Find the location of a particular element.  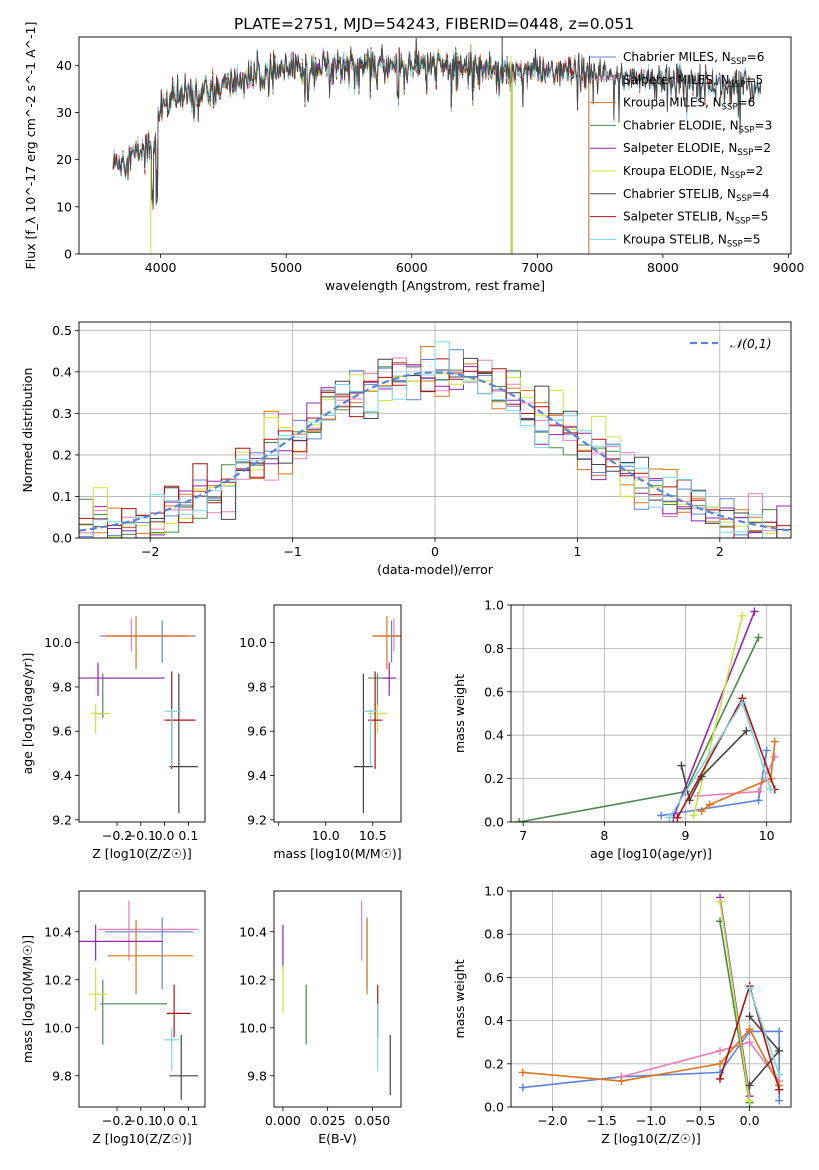

x-tick-label: 0 is located at coordinates (435, 551).